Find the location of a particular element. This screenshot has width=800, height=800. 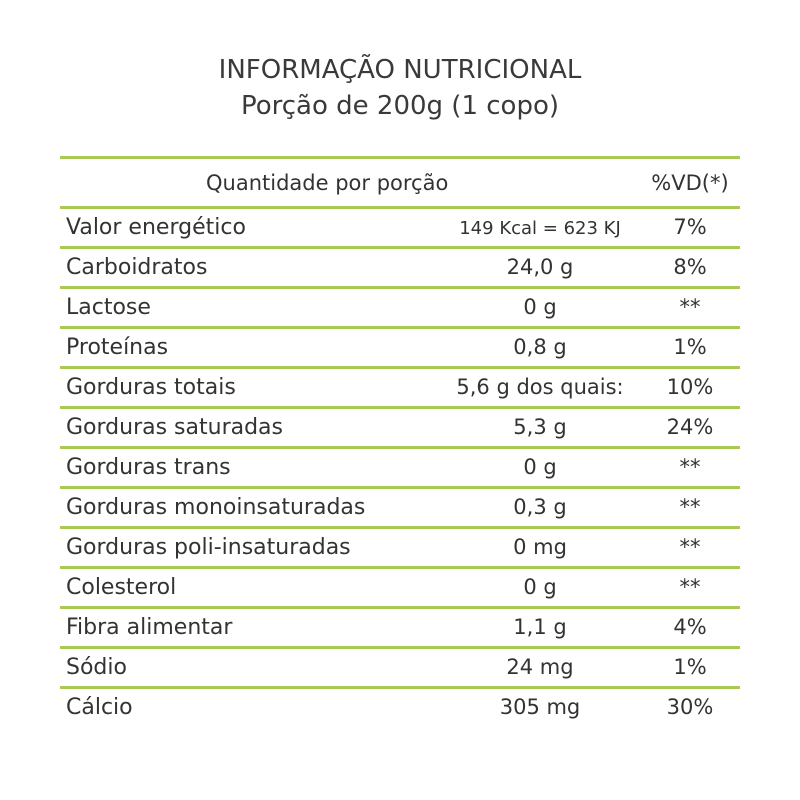

nutrient-name: Valor energético is located at coordinates (156, 227).